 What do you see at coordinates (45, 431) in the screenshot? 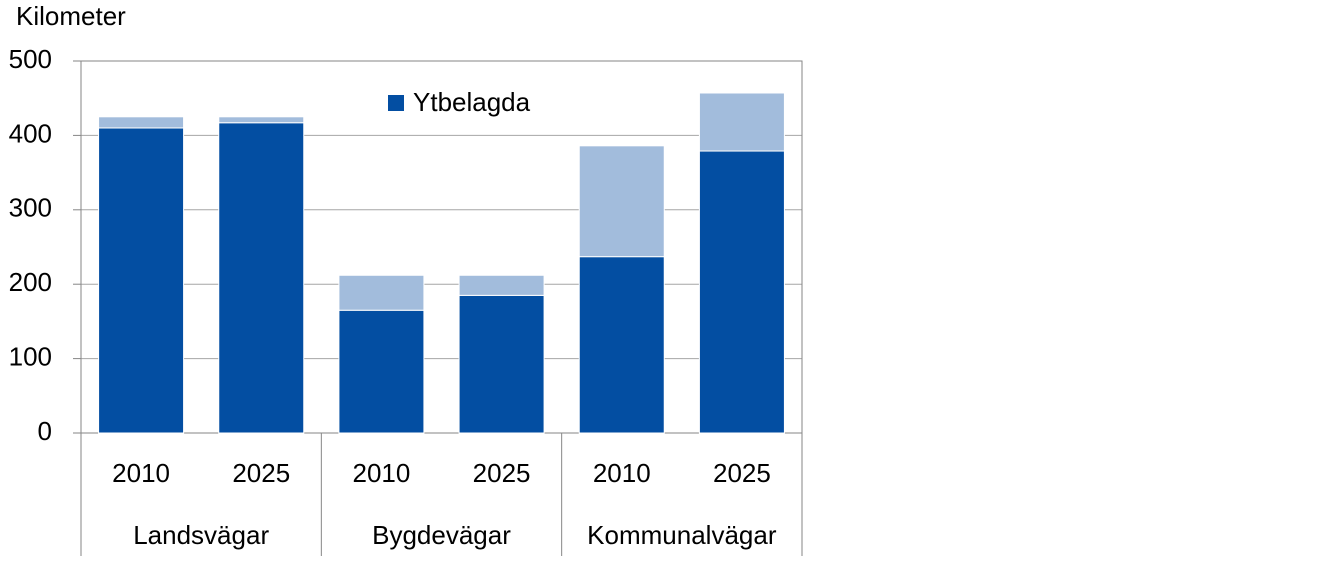
I see `y-tick-label: 0` at bounding box center [45, 431].